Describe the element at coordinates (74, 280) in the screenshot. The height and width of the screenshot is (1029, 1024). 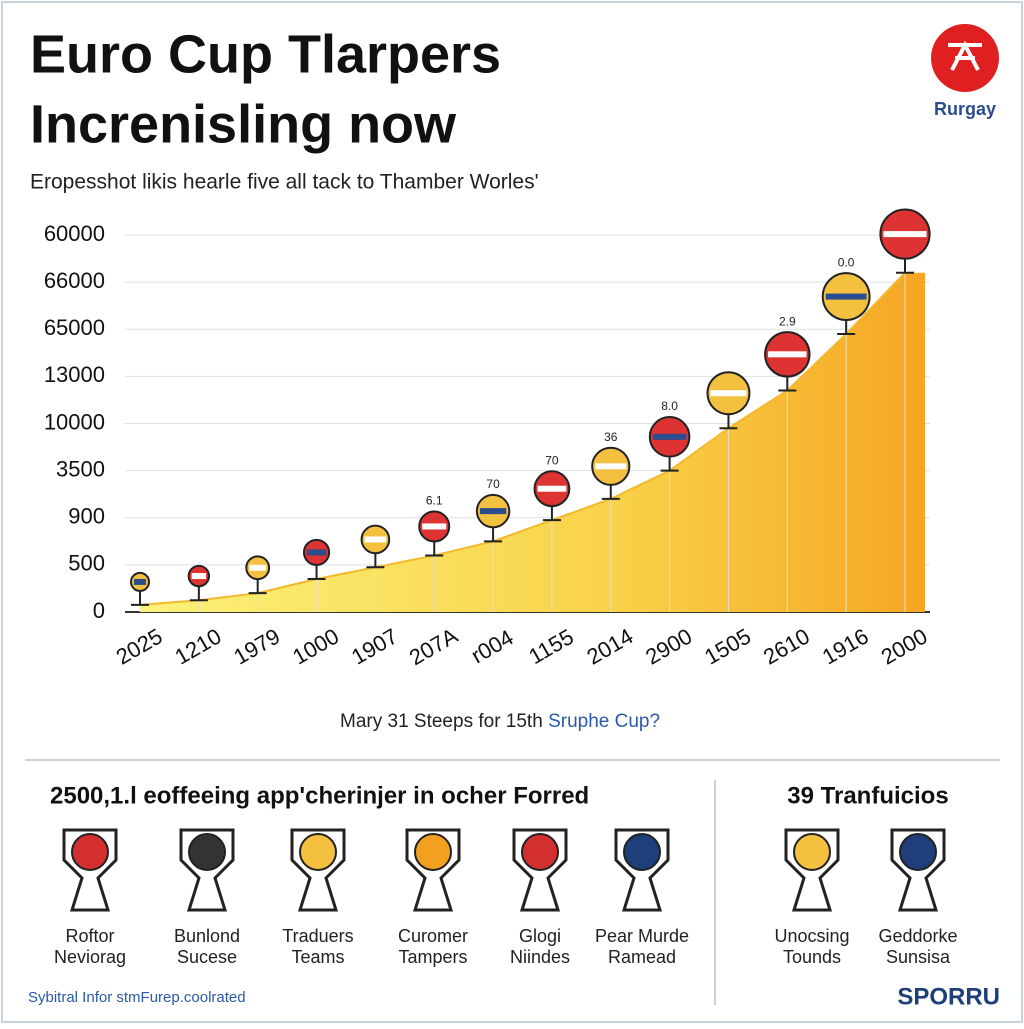
I see `y-tick-label: 66000` at that location.